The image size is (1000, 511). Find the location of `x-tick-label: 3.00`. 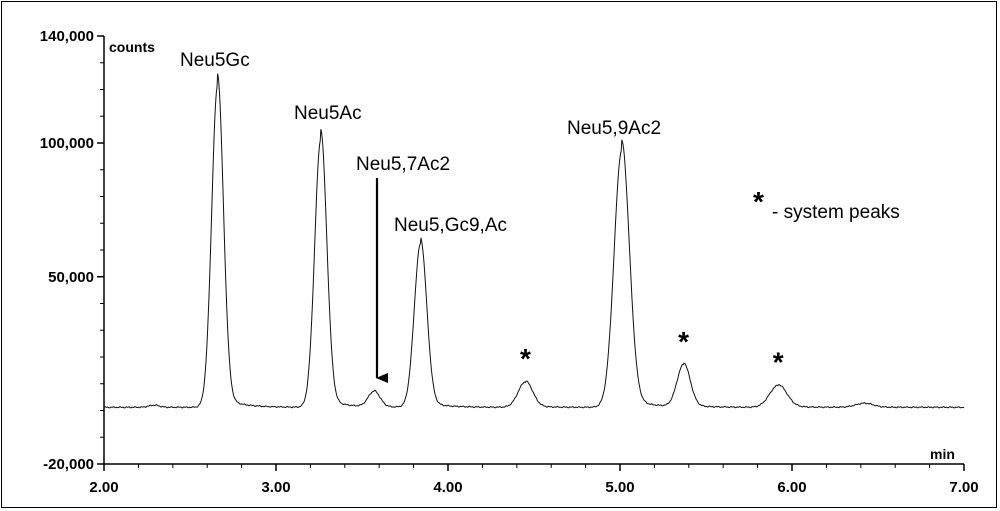

x-tick-label: 3.00 is located at coordinates (275, 487).